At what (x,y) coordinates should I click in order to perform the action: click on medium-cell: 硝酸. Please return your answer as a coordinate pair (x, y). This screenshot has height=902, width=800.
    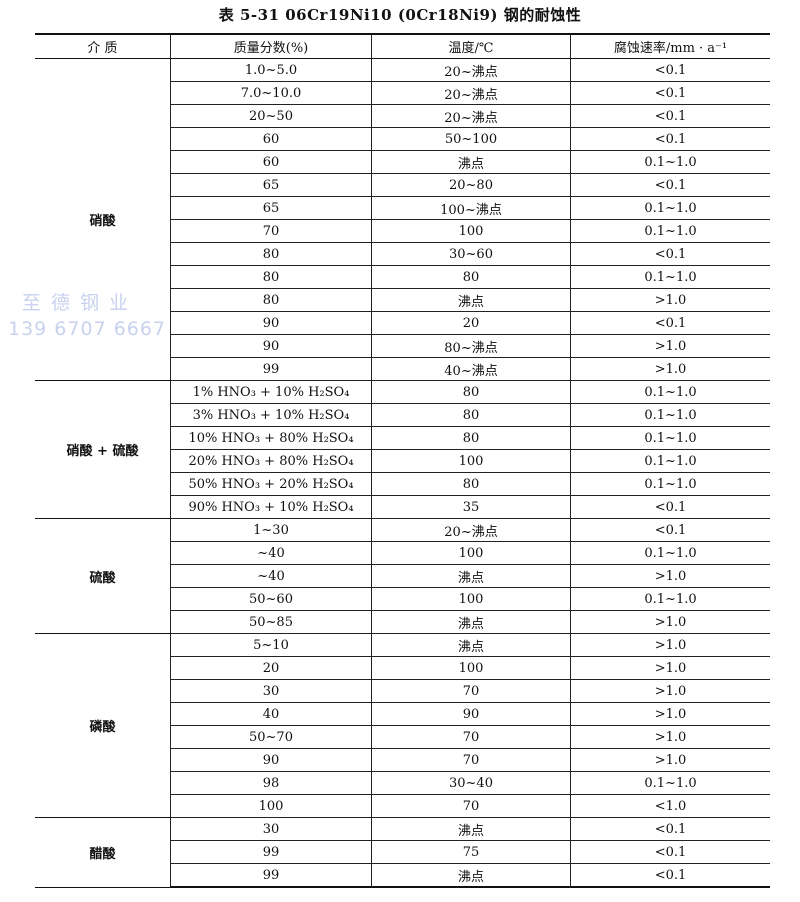
    Looking at the image, I should click on (103, 219).